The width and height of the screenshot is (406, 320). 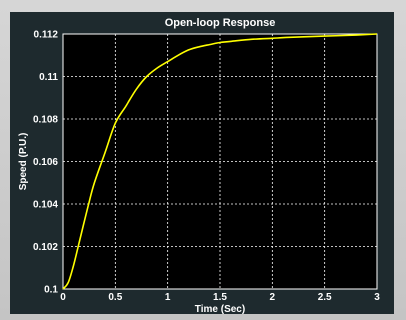 I want to click on y-tick-label: 0.102, so click(x=45, y=247).